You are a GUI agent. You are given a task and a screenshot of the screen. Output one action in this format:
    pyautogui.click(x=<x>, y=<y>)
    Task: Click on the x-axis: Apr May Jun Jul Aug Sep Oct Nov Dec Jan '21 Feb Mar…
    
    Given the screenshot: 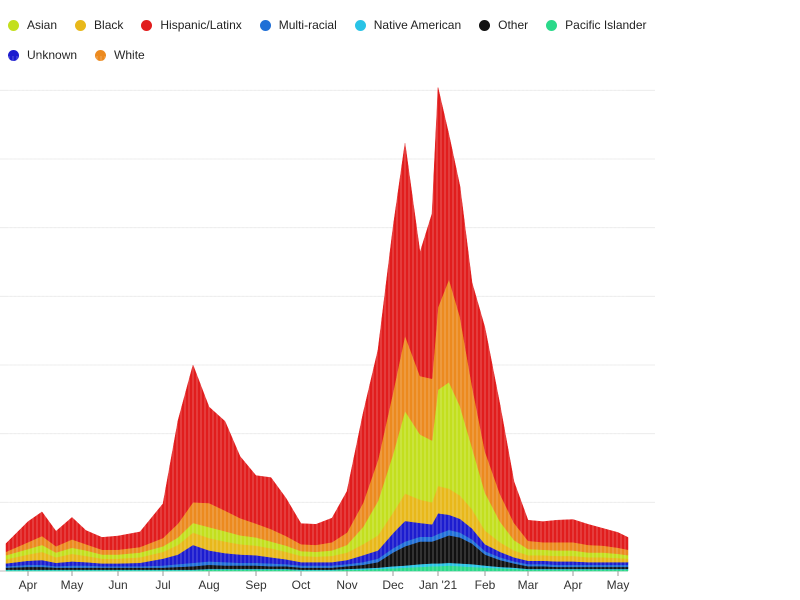 What is the action you would take?
    pyautogui.click(x=324, y=581)
    